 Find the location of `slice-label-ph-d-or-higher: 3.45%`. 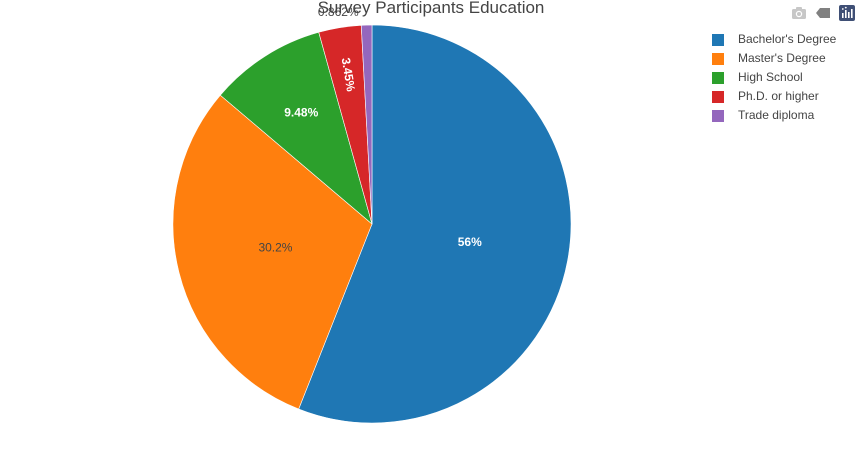

slice-label-ph-d-or-higher: 3.45% is located at coordinates (348, 75).